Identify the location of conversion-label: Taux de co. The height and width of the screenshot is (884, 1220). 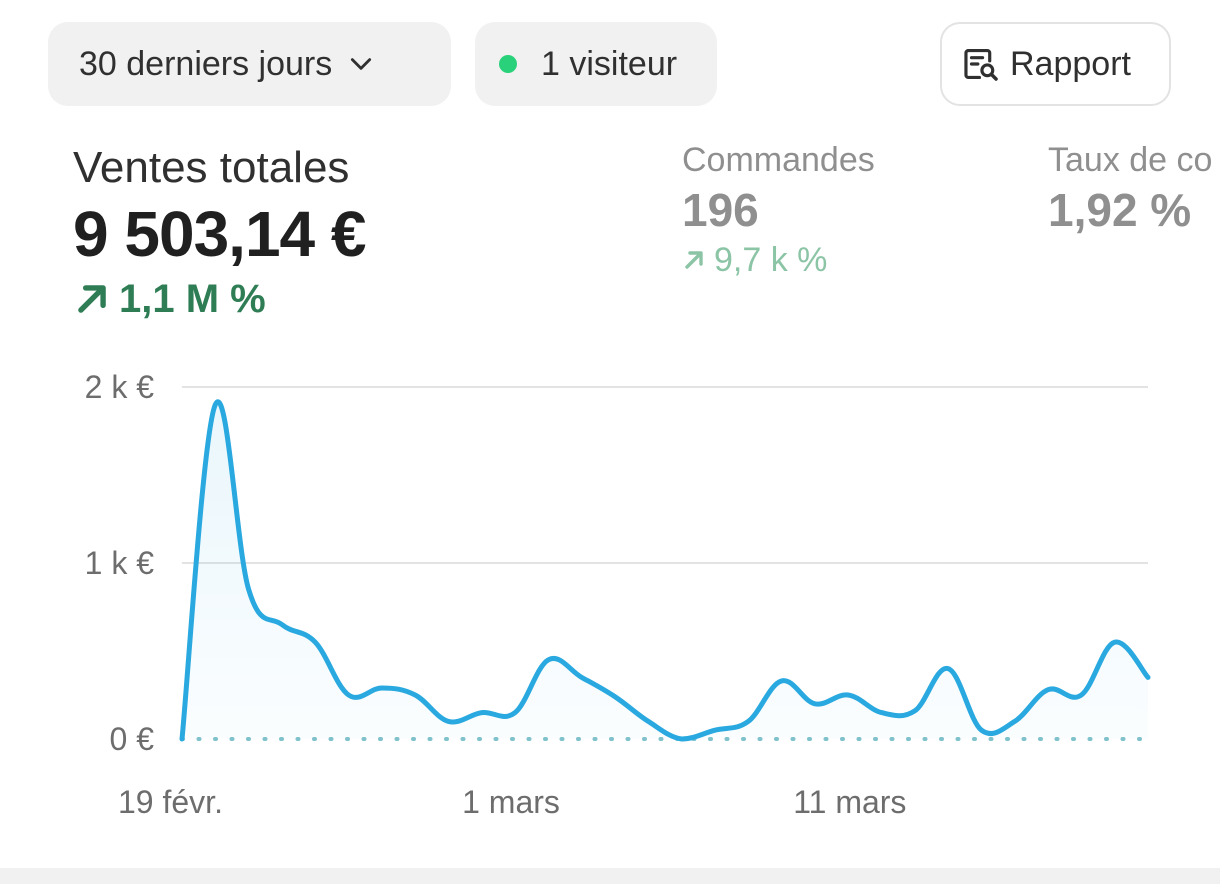
(1130, 160).